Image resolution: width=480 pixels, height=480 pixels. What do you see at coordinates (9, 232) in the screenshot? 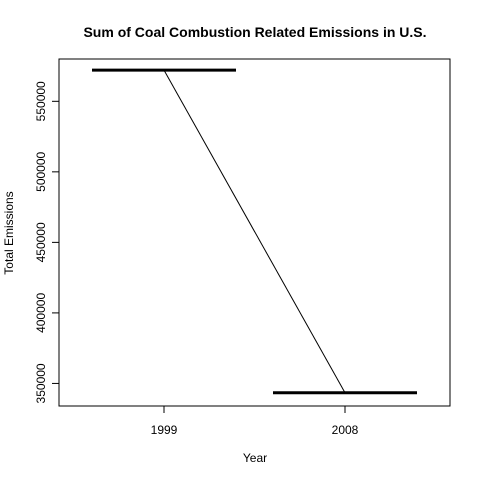
I see `y-axis-label: Total Emissions` at bounding box center [9, 232].